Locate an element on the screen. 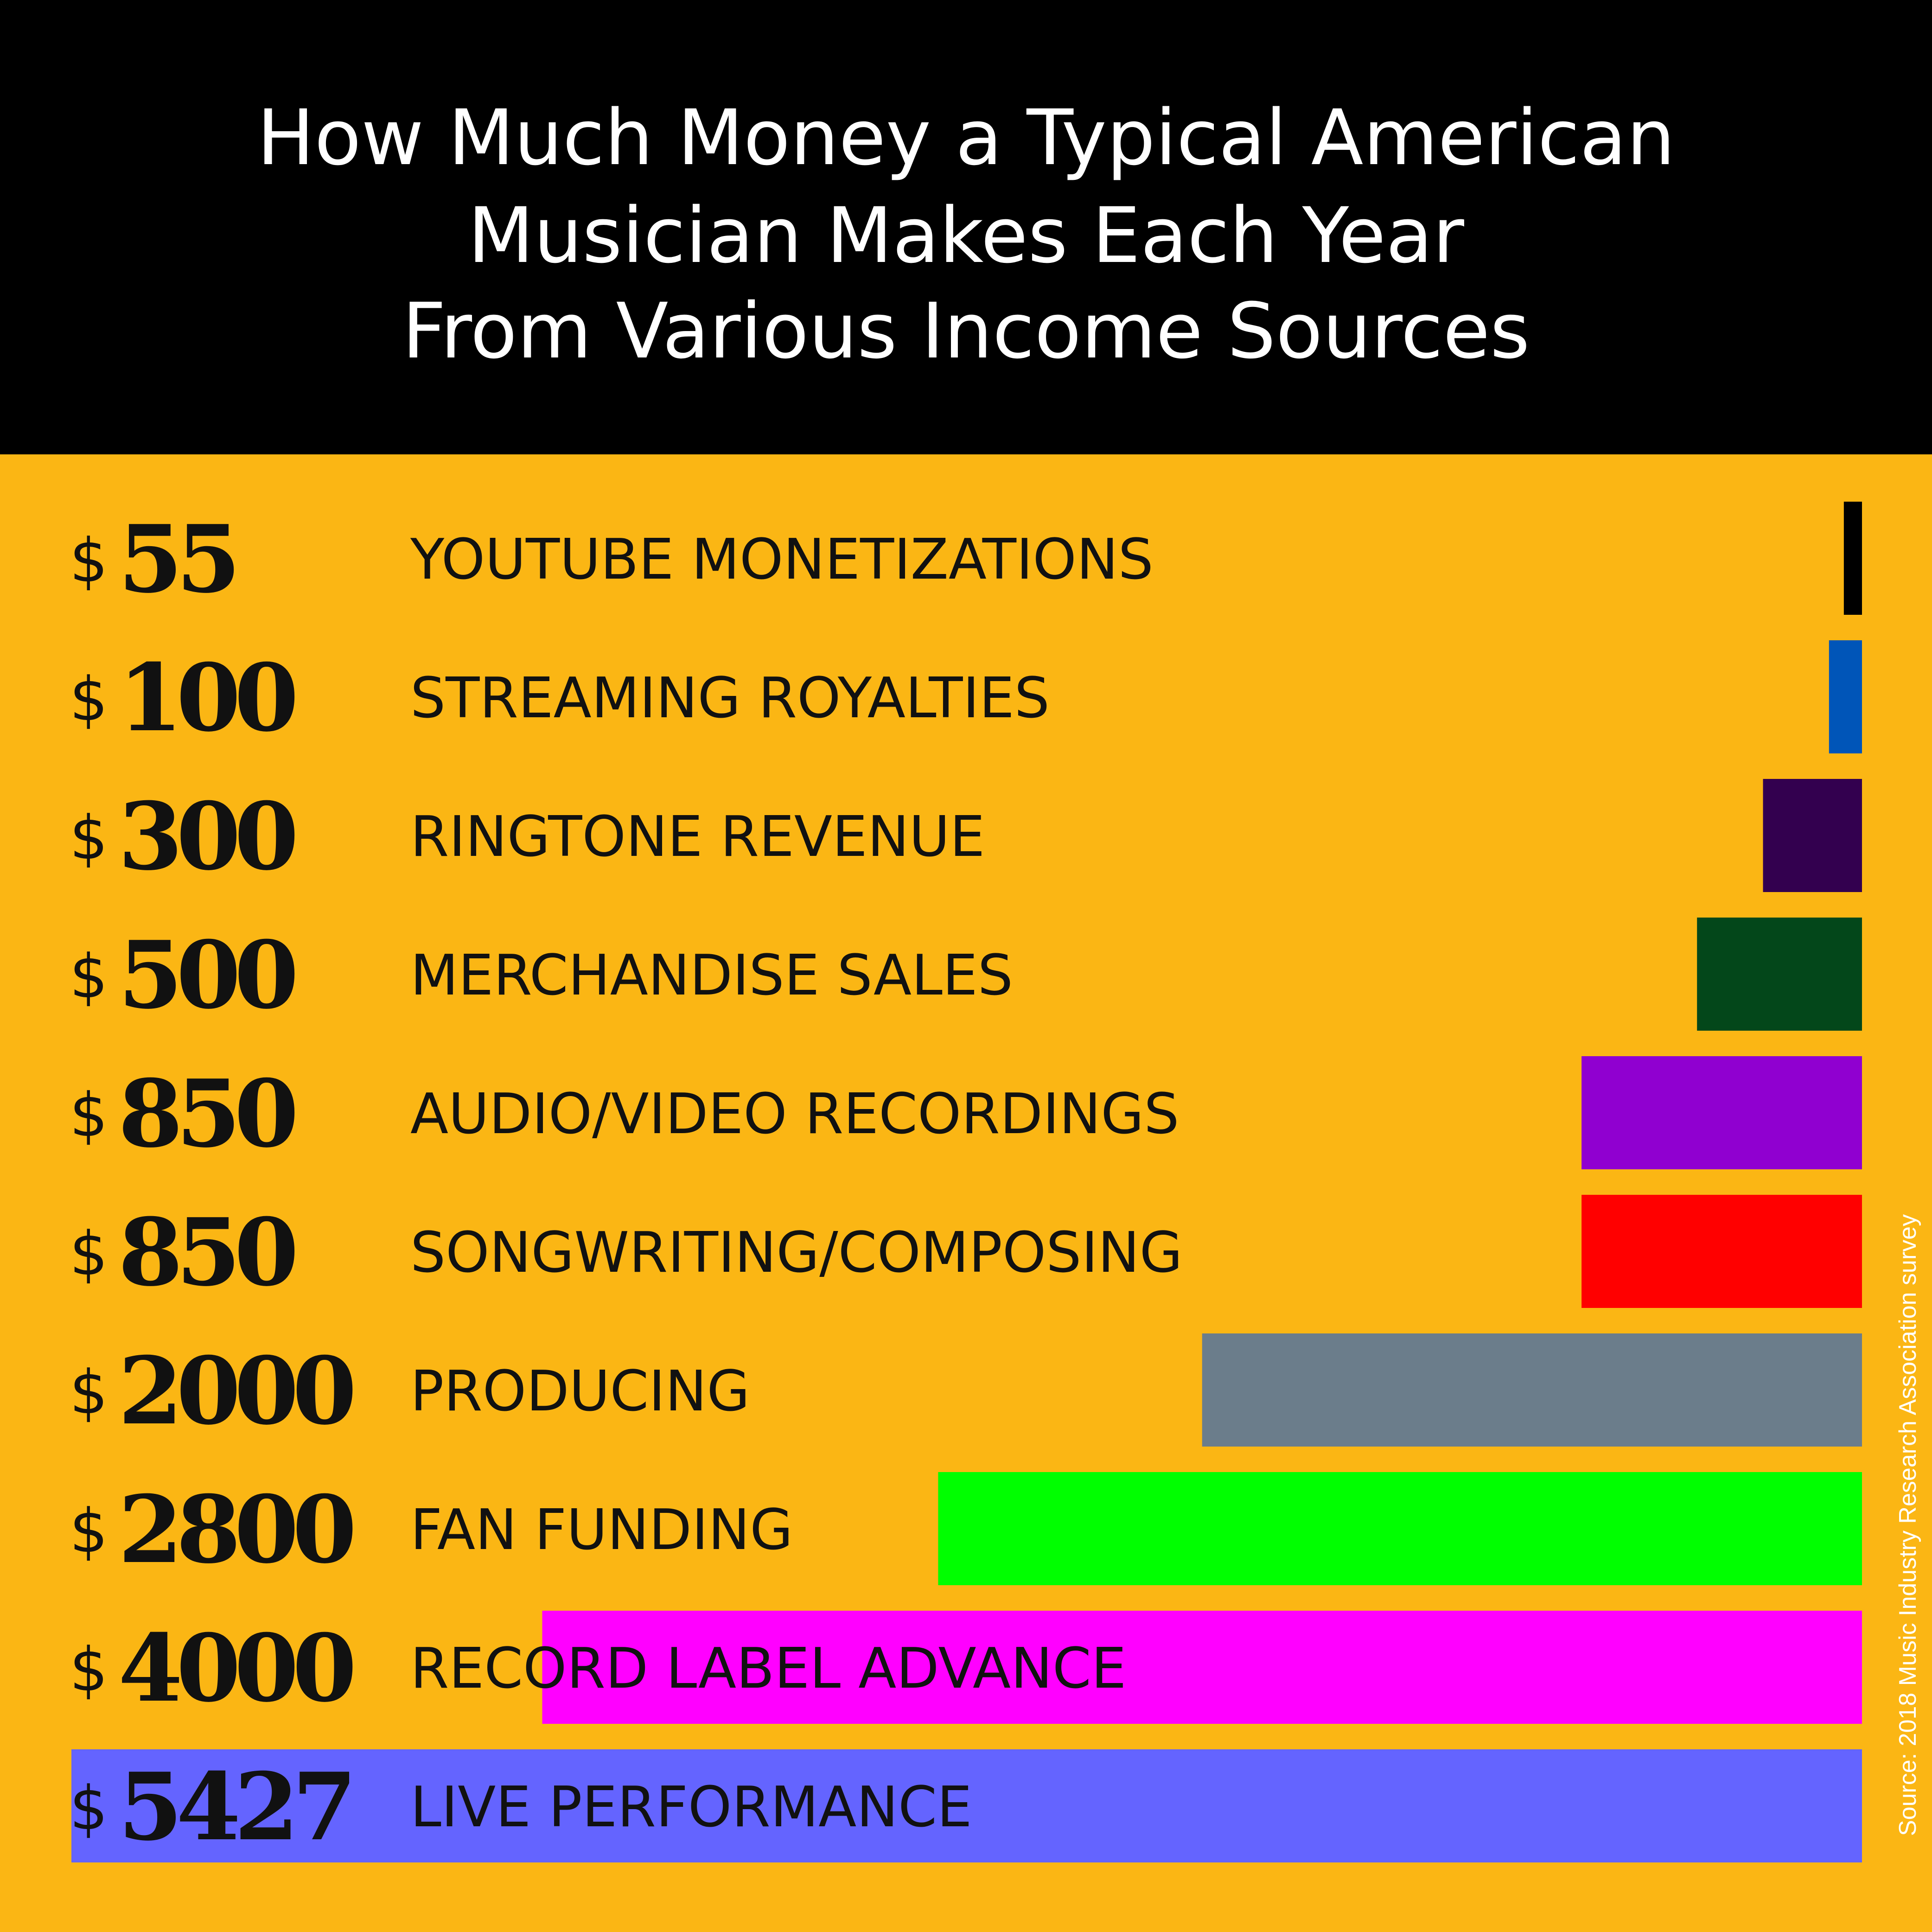  value-label-3: 500 is located at coordinates (206, 976).